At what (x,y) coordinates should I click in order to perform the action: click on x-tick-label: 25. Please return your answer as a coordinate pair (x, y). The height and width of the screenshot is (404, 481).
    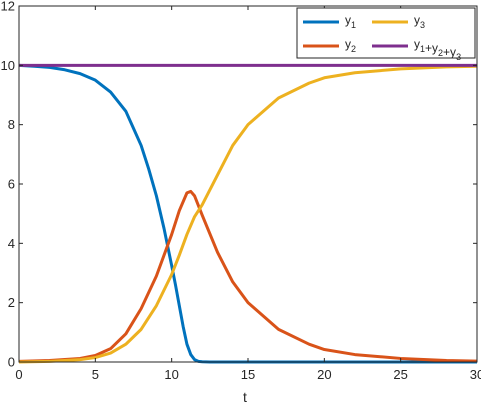
    Looking at the image, I should click on (400, 374).